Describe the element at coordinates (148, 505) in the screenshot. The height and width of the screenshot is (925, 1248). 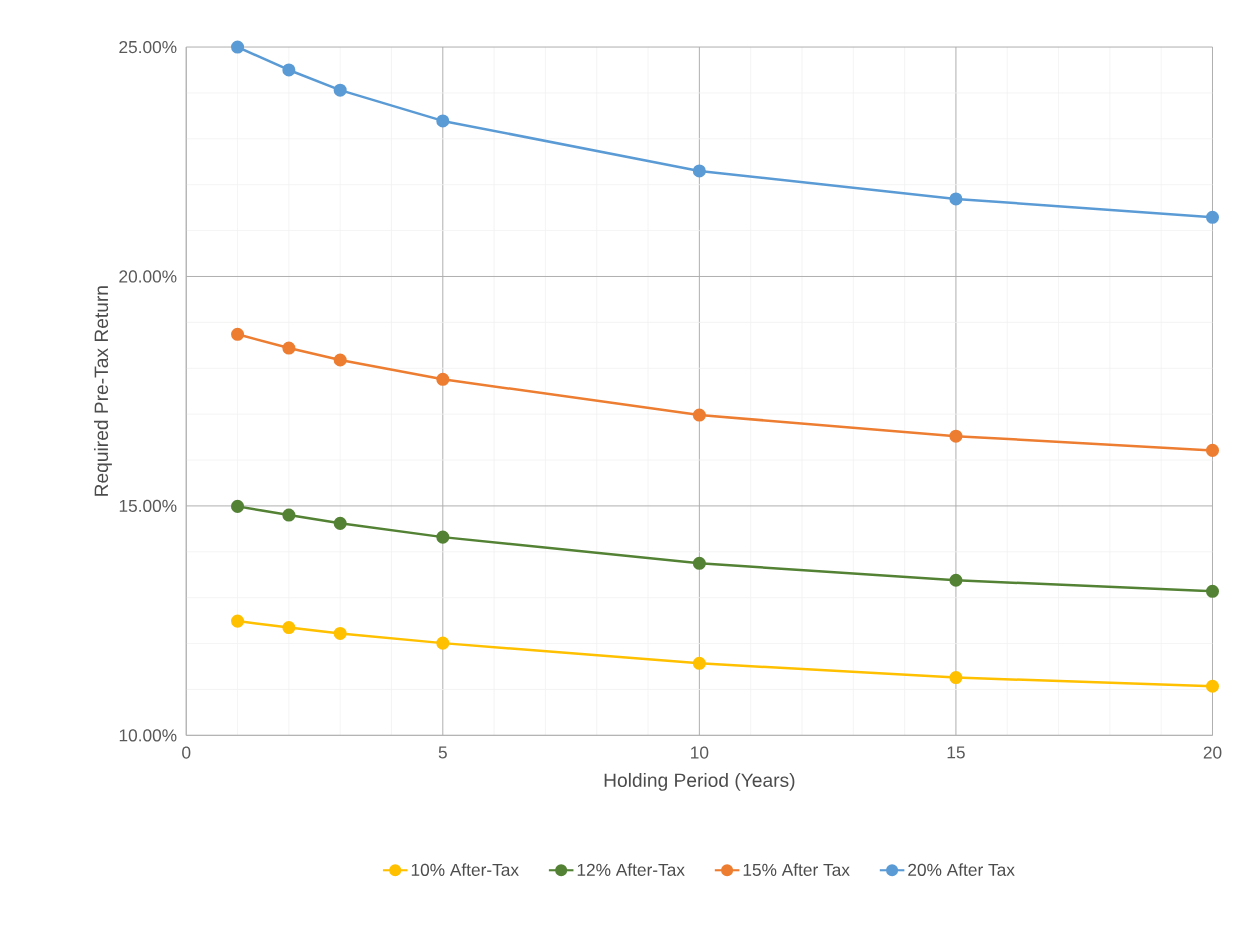
I see `y-tick-label: 15.00%` at that location.